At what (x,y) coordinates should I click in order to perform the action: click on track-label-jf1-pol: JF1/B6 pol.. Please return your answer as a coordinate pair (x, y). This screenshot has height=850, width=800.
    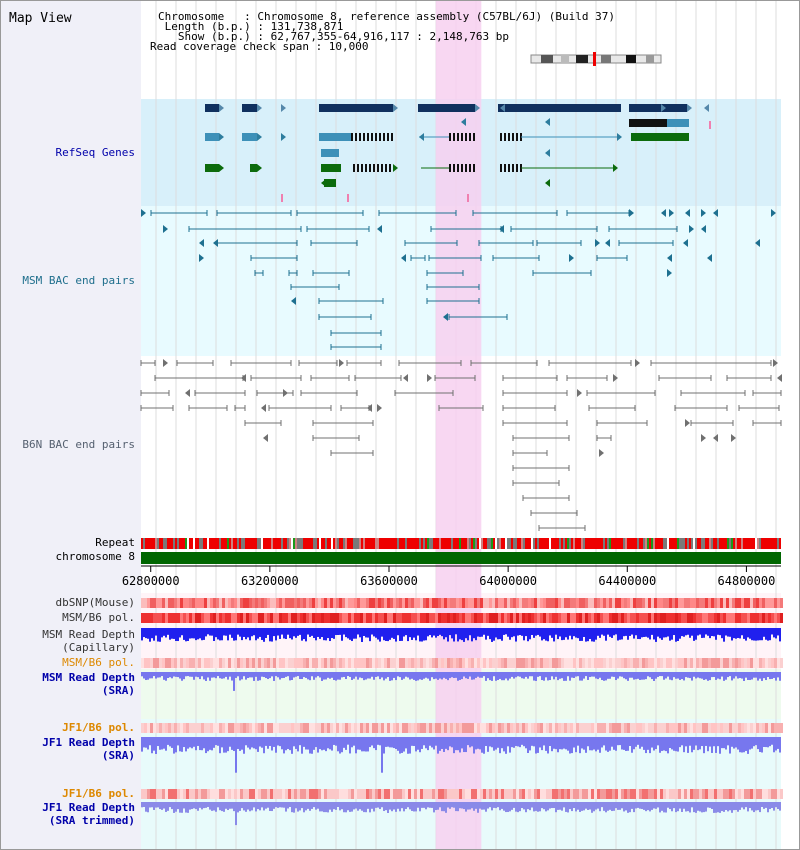
    Looking at the image, I should click on (98, 727).